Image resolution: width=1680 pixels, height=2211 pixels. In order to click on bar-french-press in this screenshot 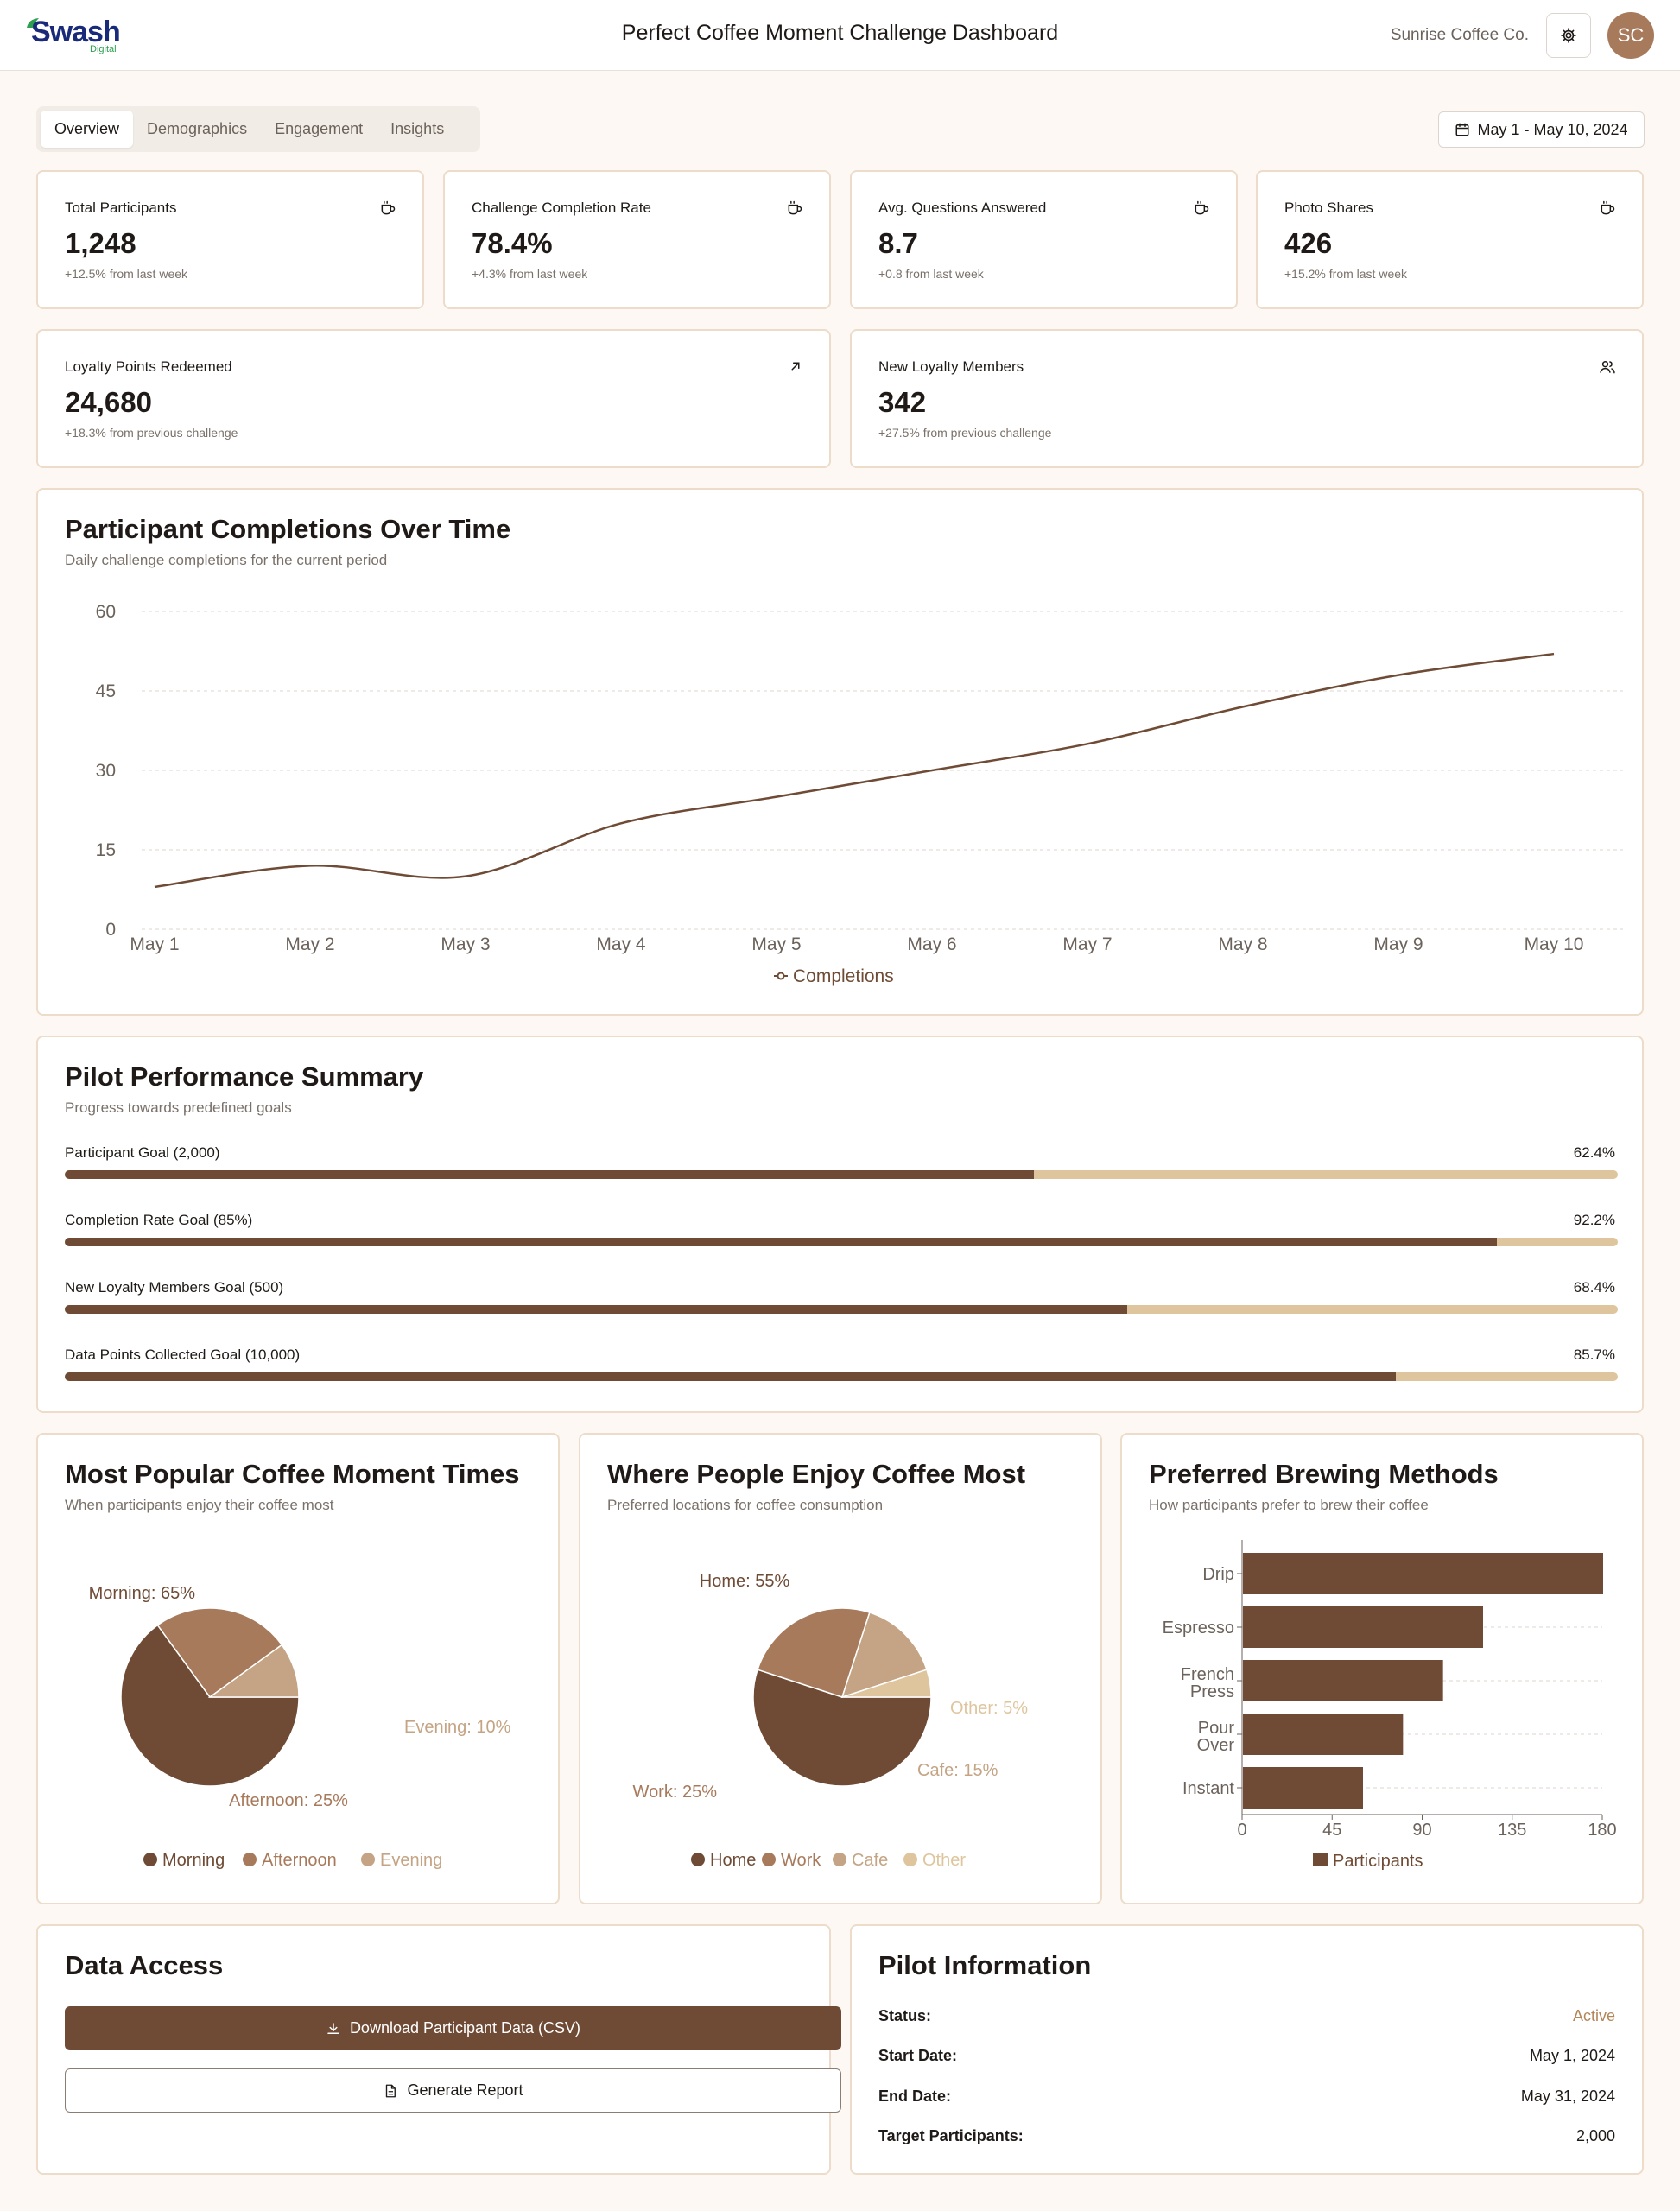, I will do `click(1343, 1681)`.